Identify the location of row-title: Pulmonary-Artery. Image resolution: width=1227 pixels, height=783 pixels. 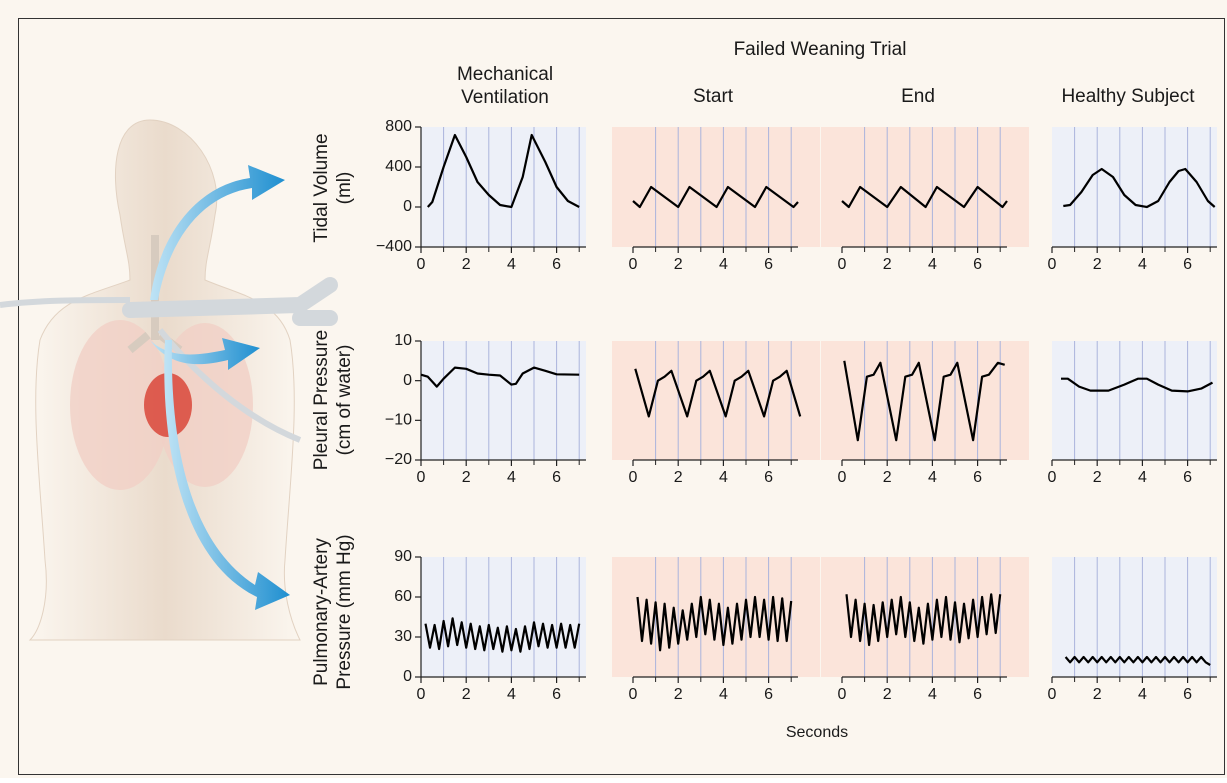
(321, 612).